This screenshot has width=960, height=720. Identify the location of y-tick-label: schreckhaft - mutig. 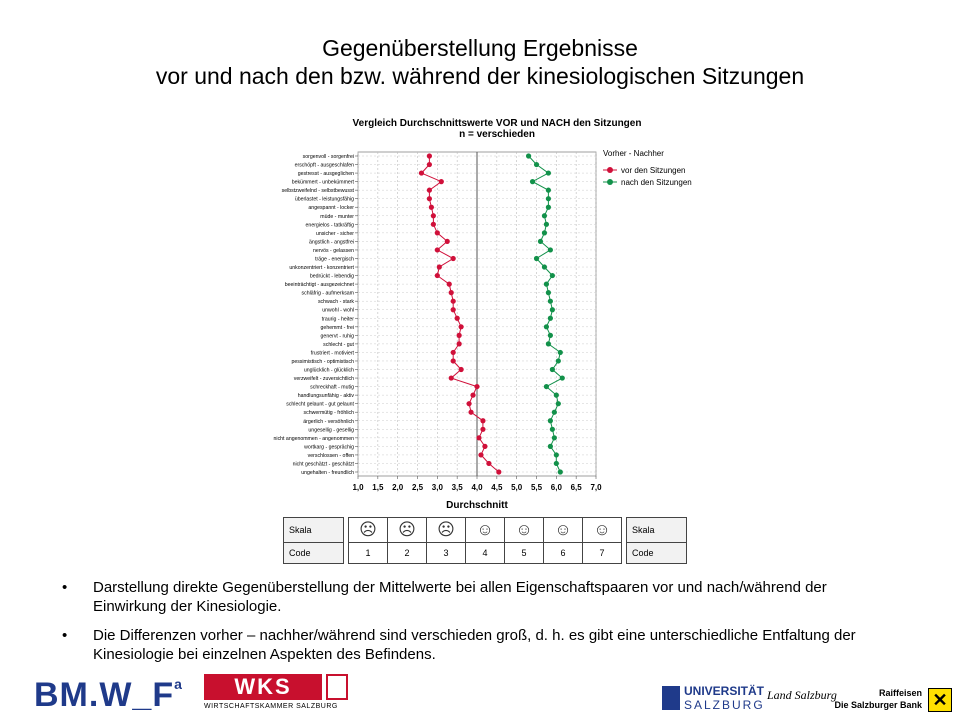
(332, 388).